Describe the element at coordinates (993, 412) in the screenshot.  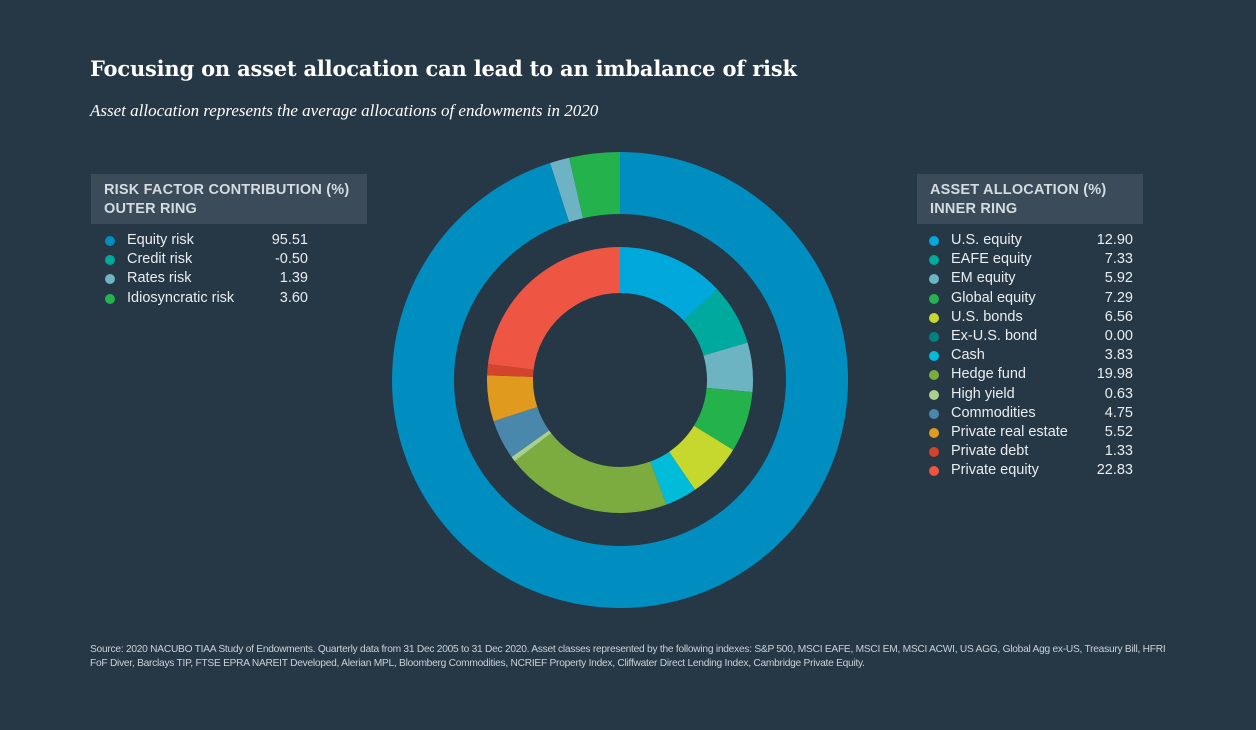
I see `legend-label: Commodities` at that location.